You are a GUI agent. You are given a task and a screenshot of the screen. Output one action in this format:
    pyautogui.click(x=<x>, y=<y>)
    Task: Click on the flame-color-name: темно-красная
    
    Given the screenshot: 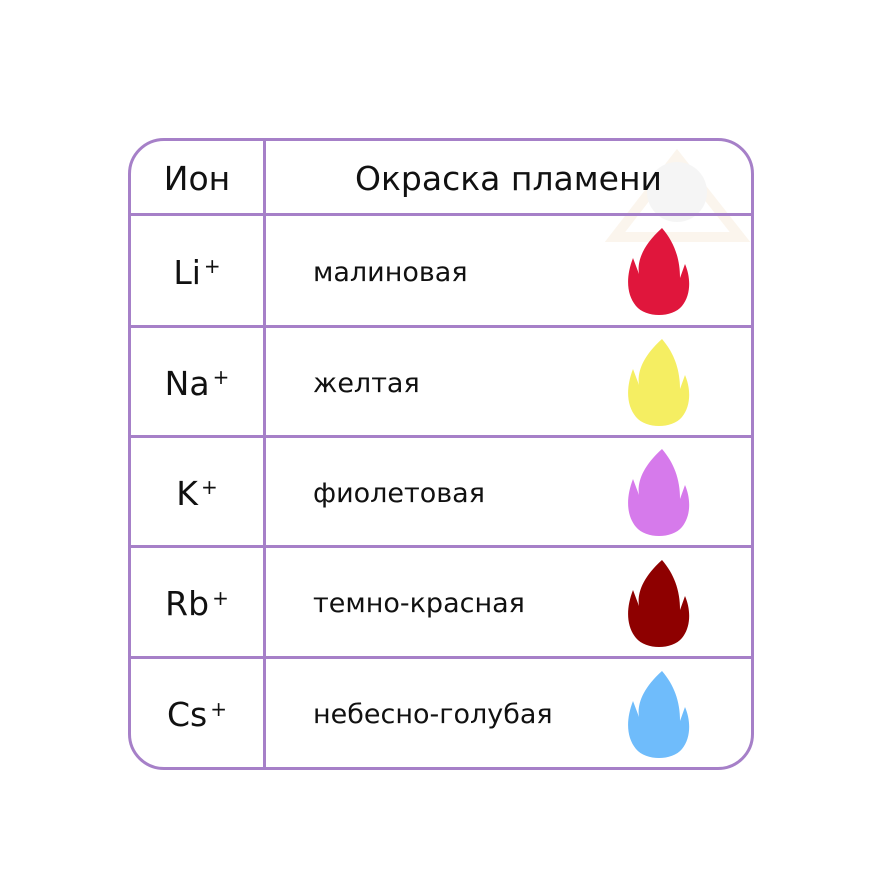 What is the action you would take?
    pyautogui.click(x=419, y=603)
    